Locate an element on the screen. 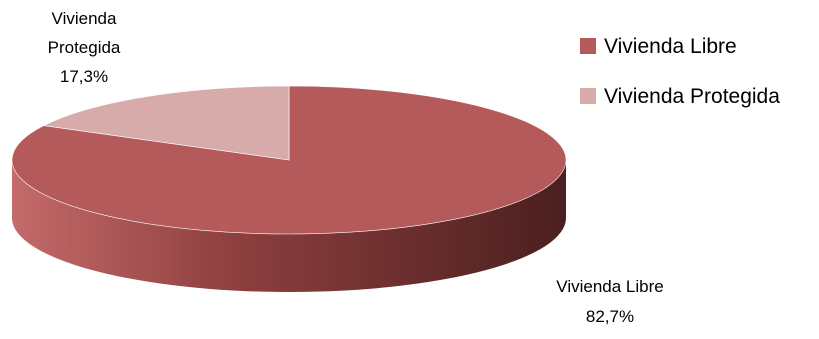 This screenshot has width=819, height=339. data-label-protegida-line1: Vivienda is located at coordinates (84, 18).